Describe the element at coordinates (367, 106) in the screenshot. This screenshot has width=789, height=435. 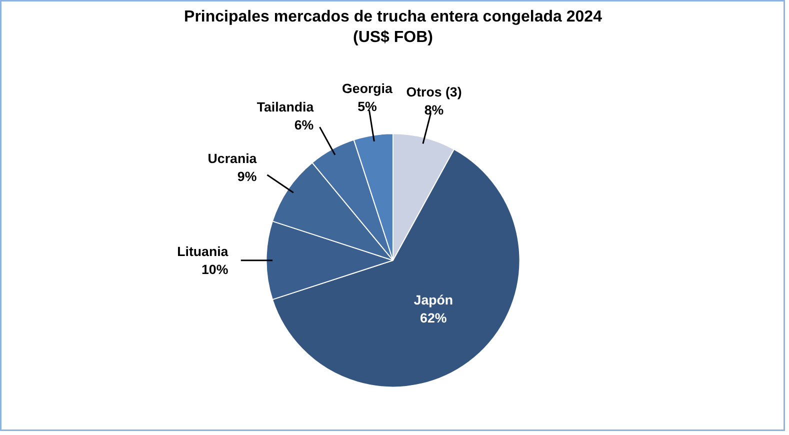
I see `data-label: 5%` at that location.